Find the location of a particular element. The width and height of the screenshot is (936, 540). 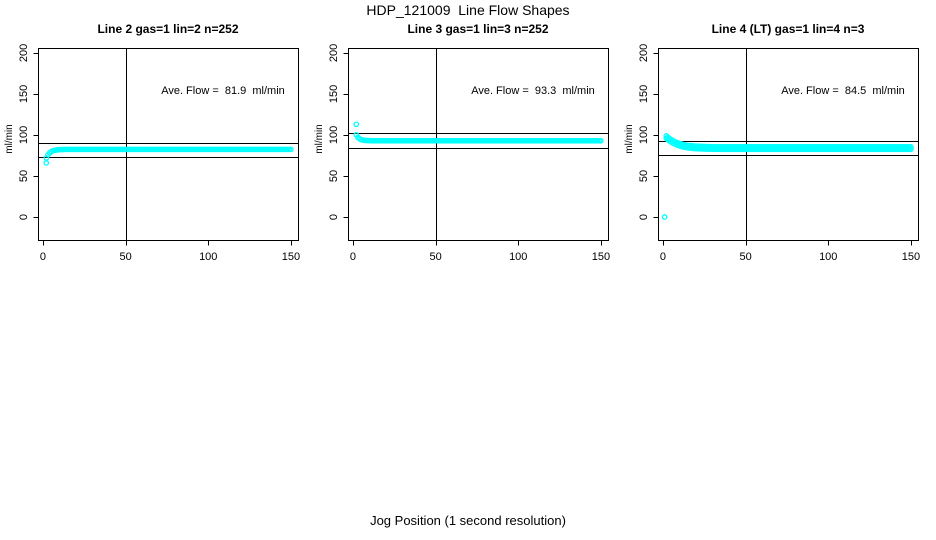

subplot-line-3-plot-area: 0 50 100 150 0 50 100 150 200 ml/min is located at coordinates (462, 153).